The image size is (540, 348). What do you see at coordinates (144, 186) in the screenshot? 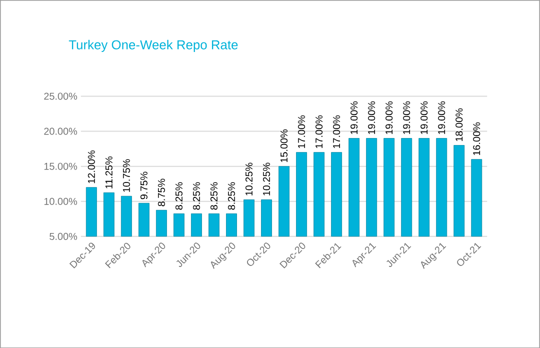
I see `data-label: 9.75%` at bounding box center [144, 186].